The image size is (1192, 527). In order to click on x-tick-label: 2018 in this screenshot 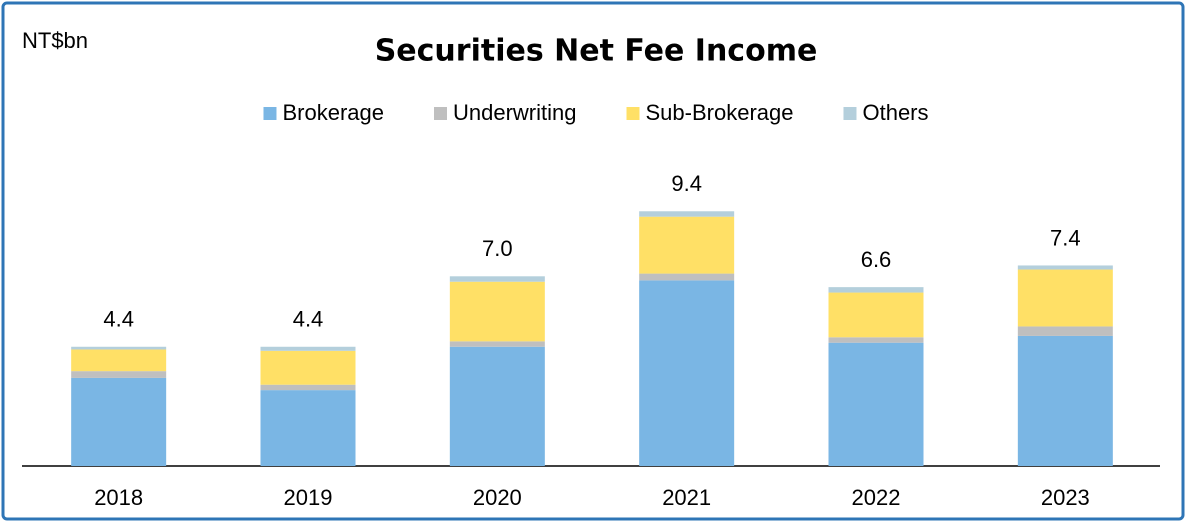, I will do `click(118, 497)`.